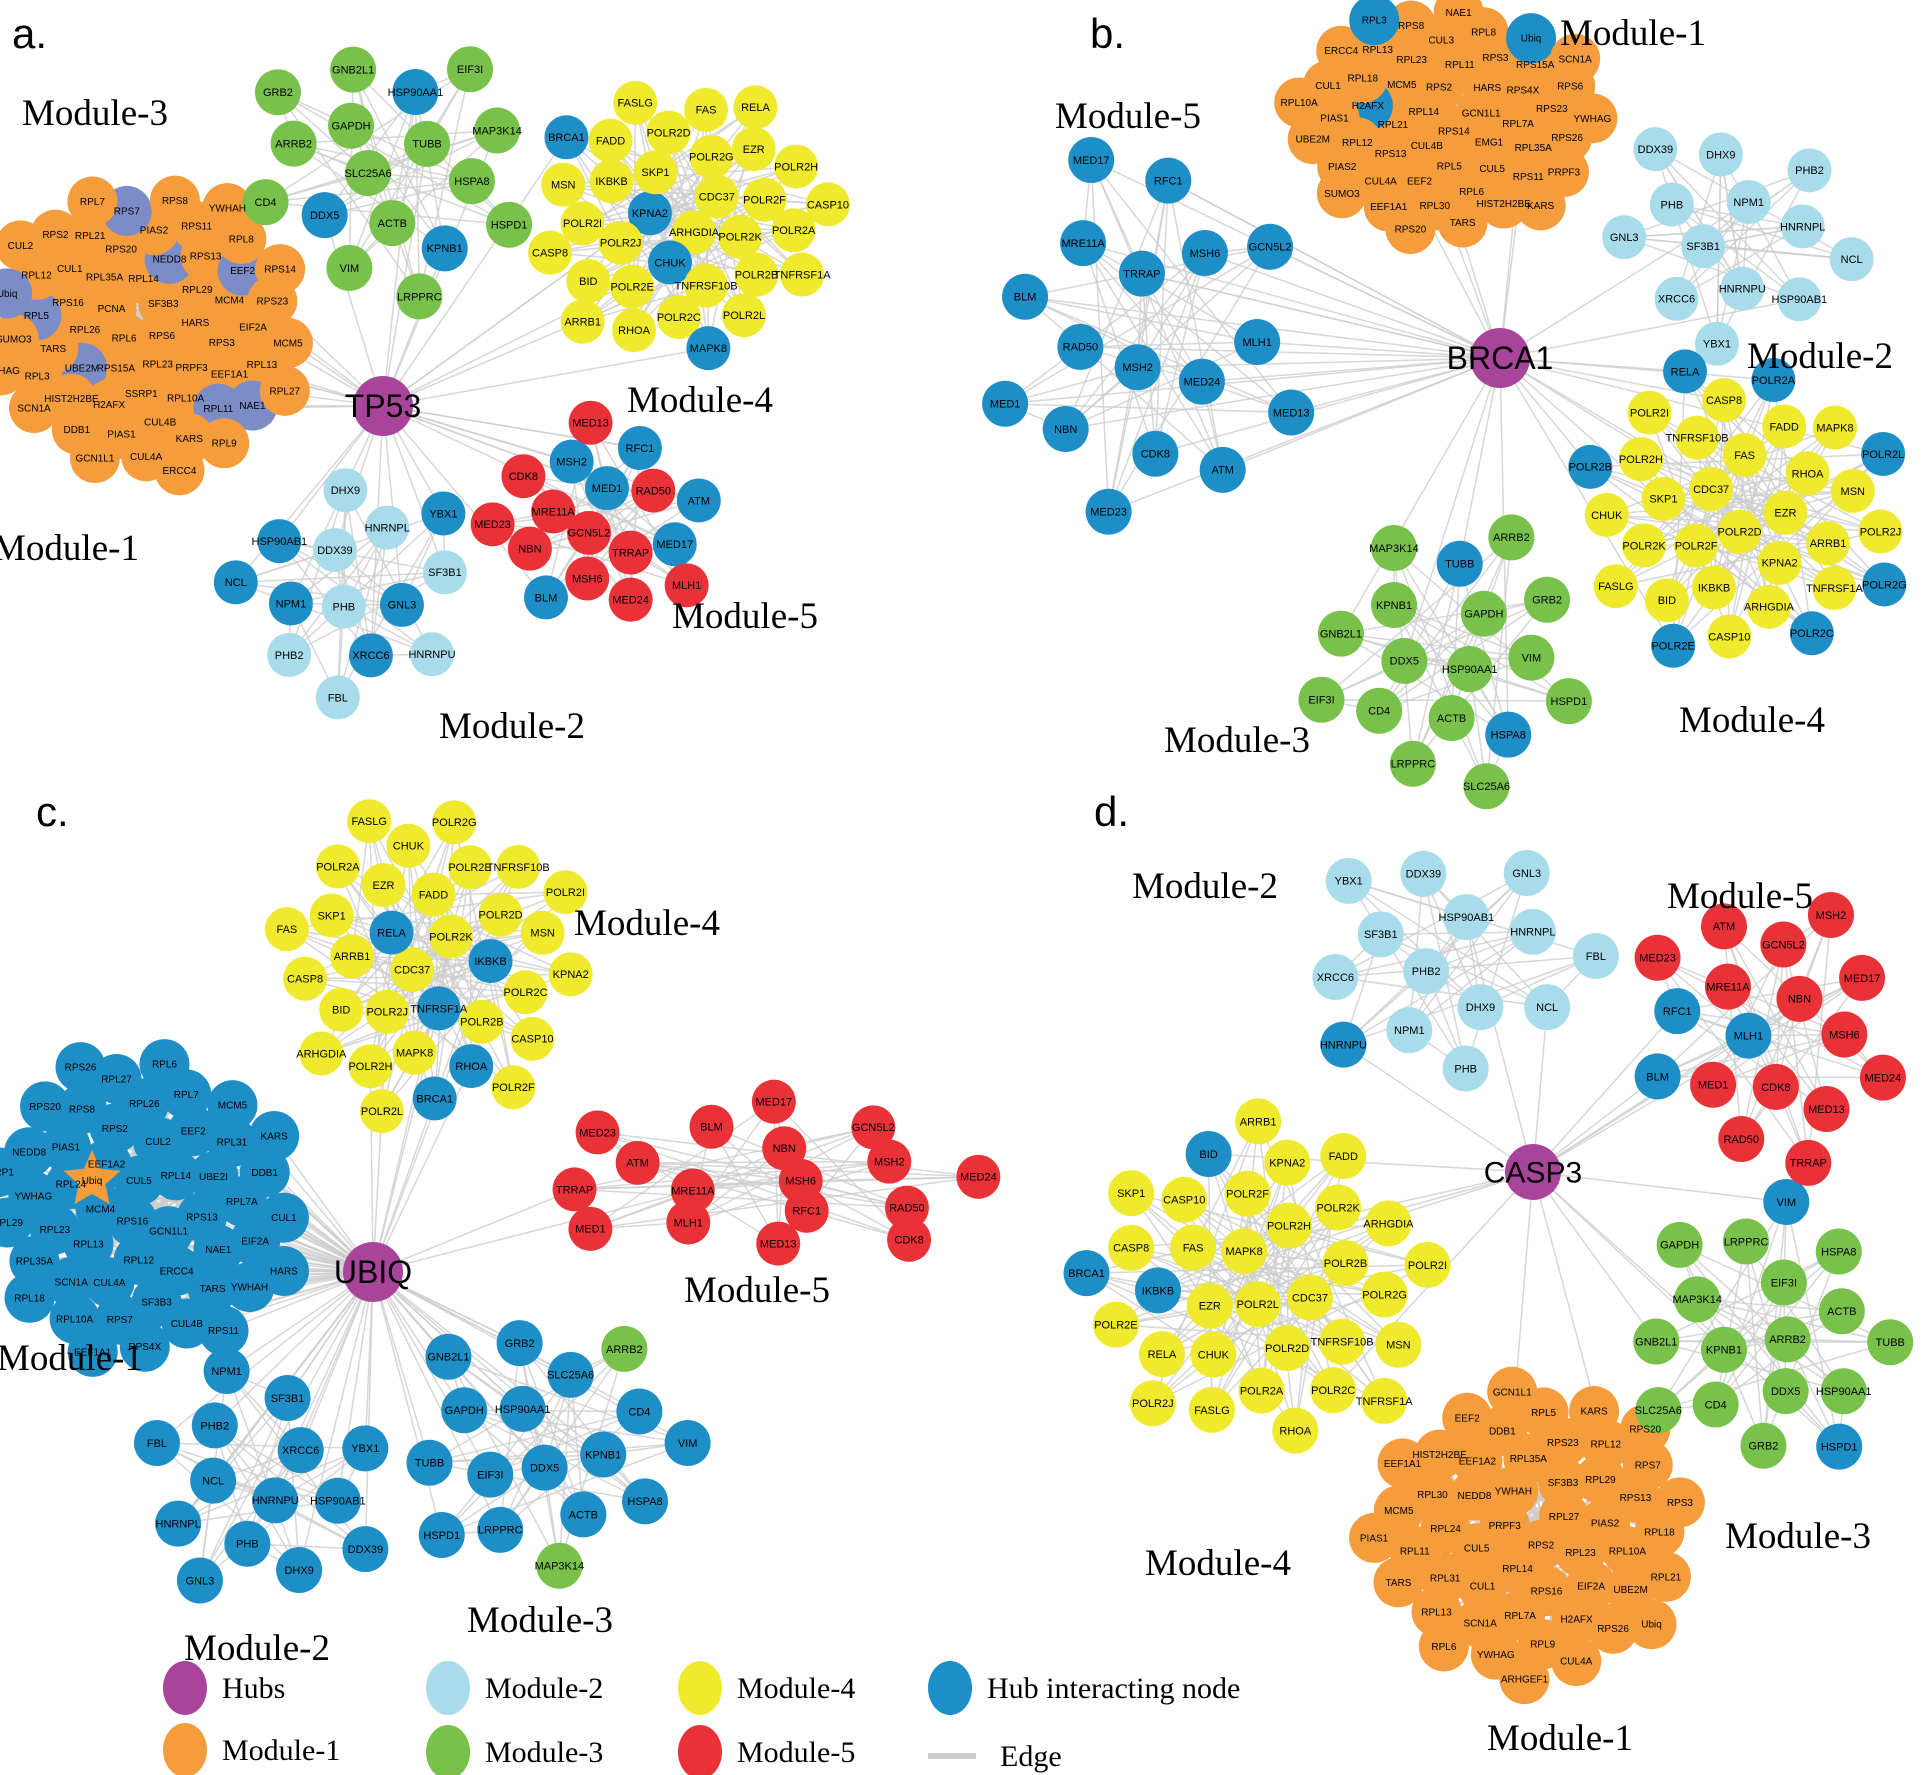  Describe the element at coordinates (1741, 1140) in the screenshot. I see `node-label: RAD50` at that location.